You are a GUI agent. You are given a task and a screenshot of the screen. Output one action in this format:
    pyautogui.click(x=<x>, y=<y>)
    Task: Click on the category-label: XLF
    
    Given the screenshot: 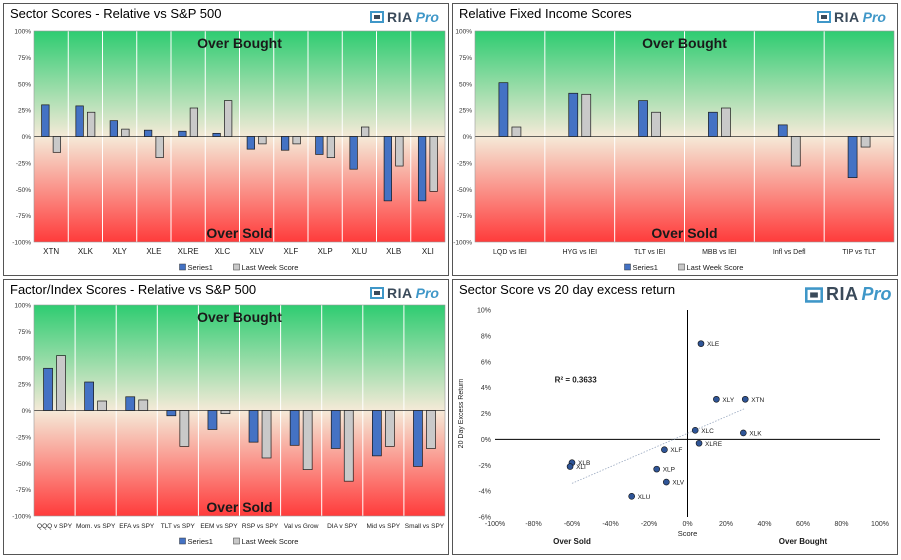 What is the action you would take?
    pyautogui.click(x=291, y=251)
    